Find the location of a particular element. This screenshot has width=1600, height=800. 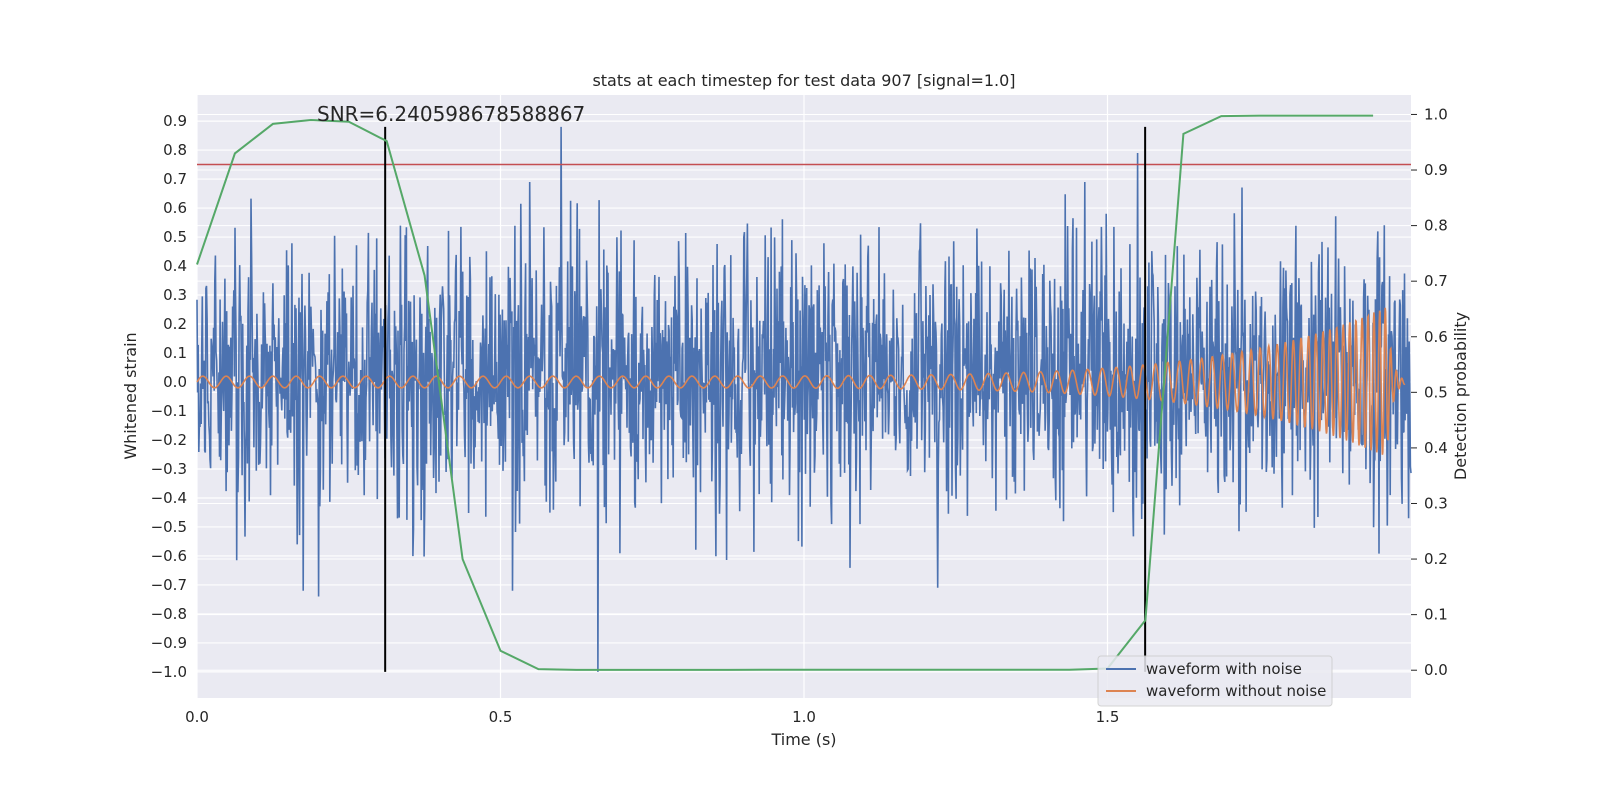

y-tick-label: 0.8 is located at coordinates (175, 150).